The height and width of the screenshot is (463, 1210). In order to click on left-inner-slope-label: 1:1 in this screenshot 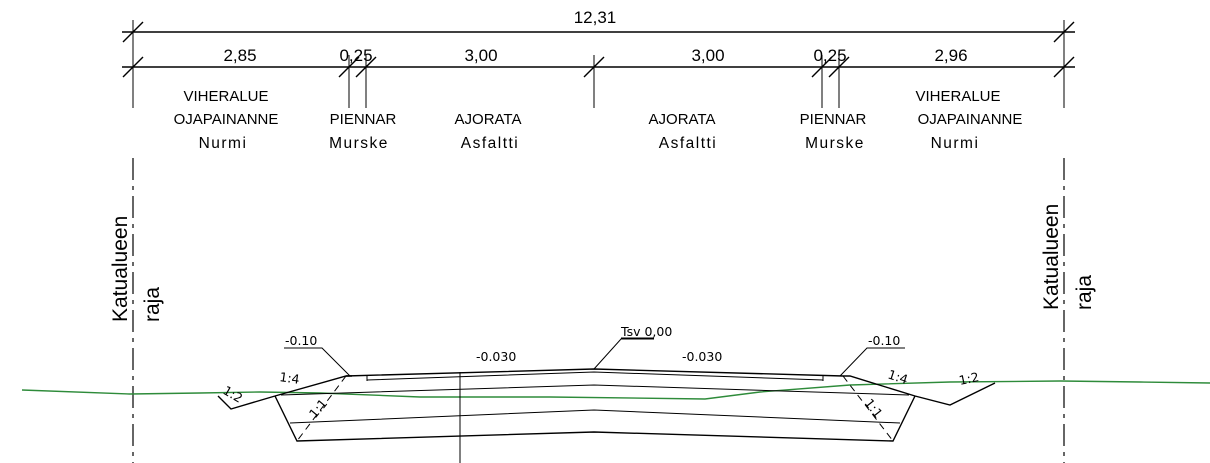, I will do `click(318, 408)`.